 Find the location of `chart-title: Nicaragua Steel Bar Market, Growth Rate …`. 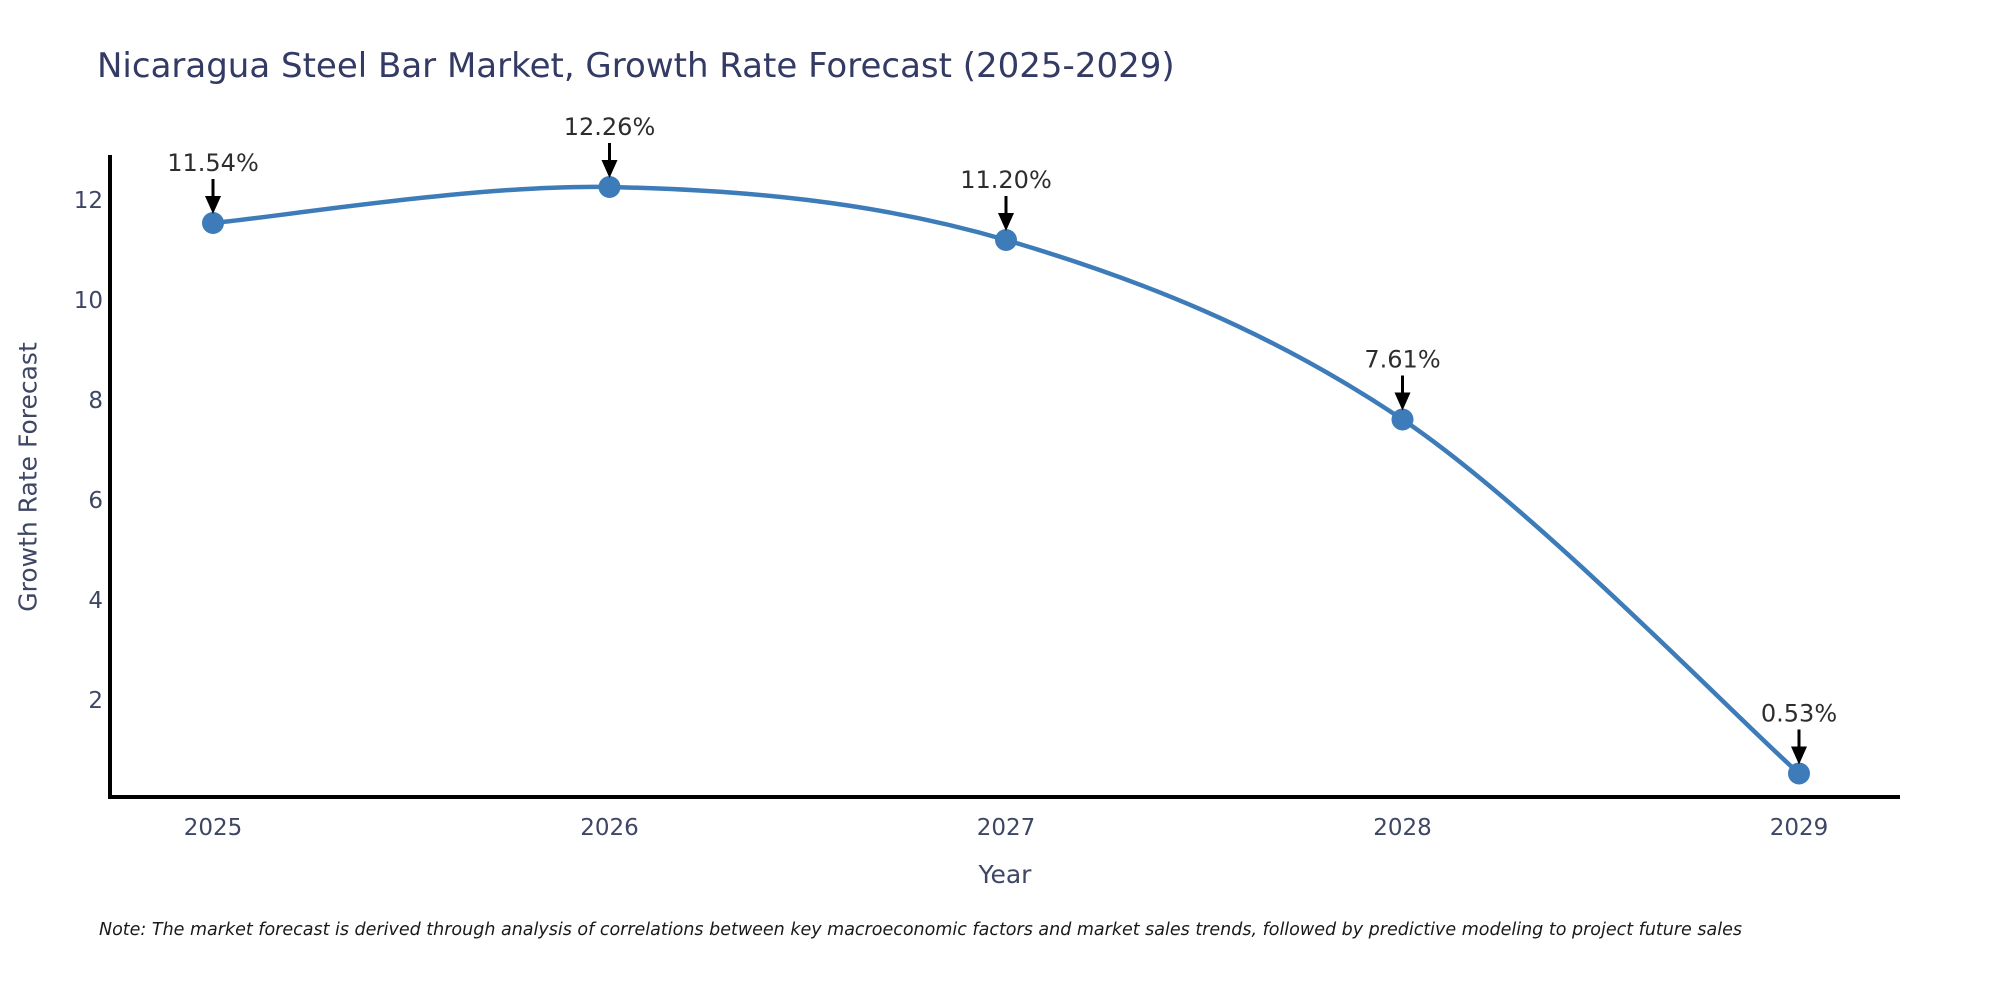

chart-title: Nicaragua Steel Bar Market, Growth Rate … is located at coordinates (636, 66).